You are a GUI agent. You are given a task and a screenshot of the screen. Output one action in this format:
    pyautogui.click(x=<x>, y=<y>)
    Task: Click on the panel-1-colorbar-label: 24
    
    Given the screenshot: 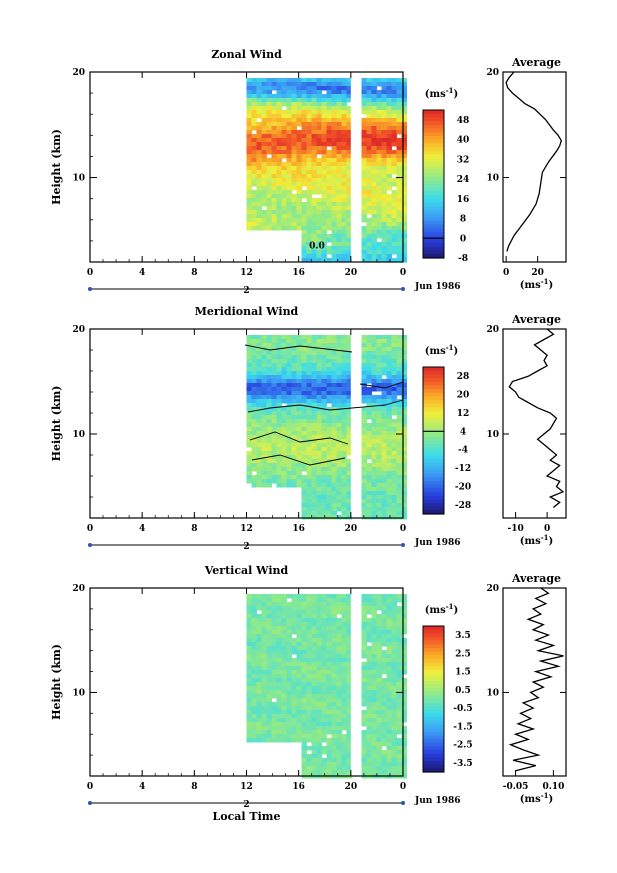 What is the action you would take?
    pyautogui.click(x=463, y=180)
    